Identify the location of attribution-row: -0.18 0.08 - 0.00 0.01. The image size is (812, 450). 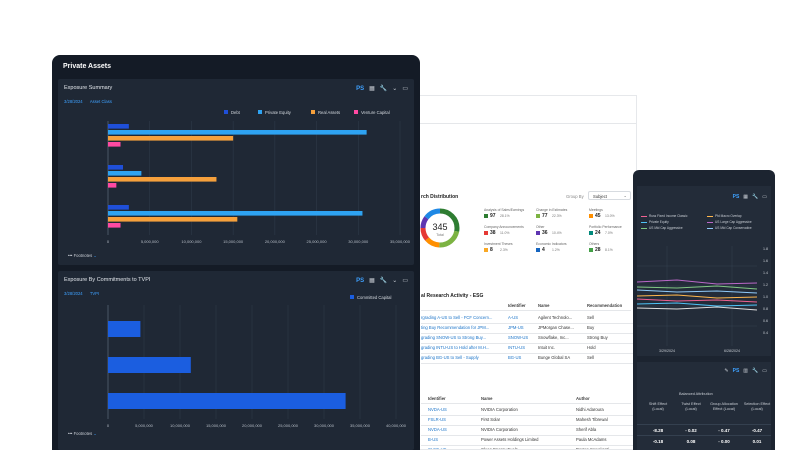
(704, 440).